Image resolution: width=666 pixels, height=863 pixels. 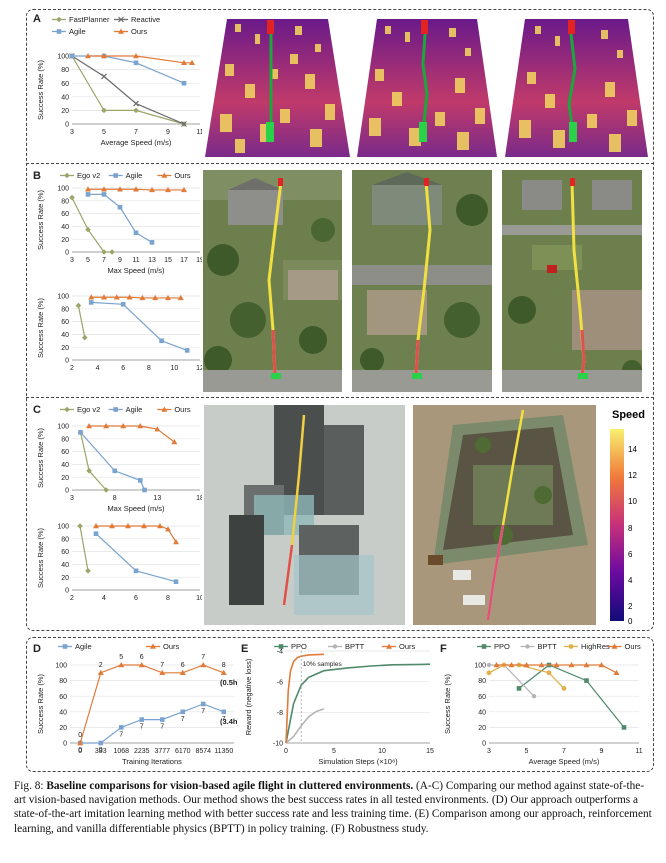 I want to click on y-tick-label: 100, so click(x=63, y=527).